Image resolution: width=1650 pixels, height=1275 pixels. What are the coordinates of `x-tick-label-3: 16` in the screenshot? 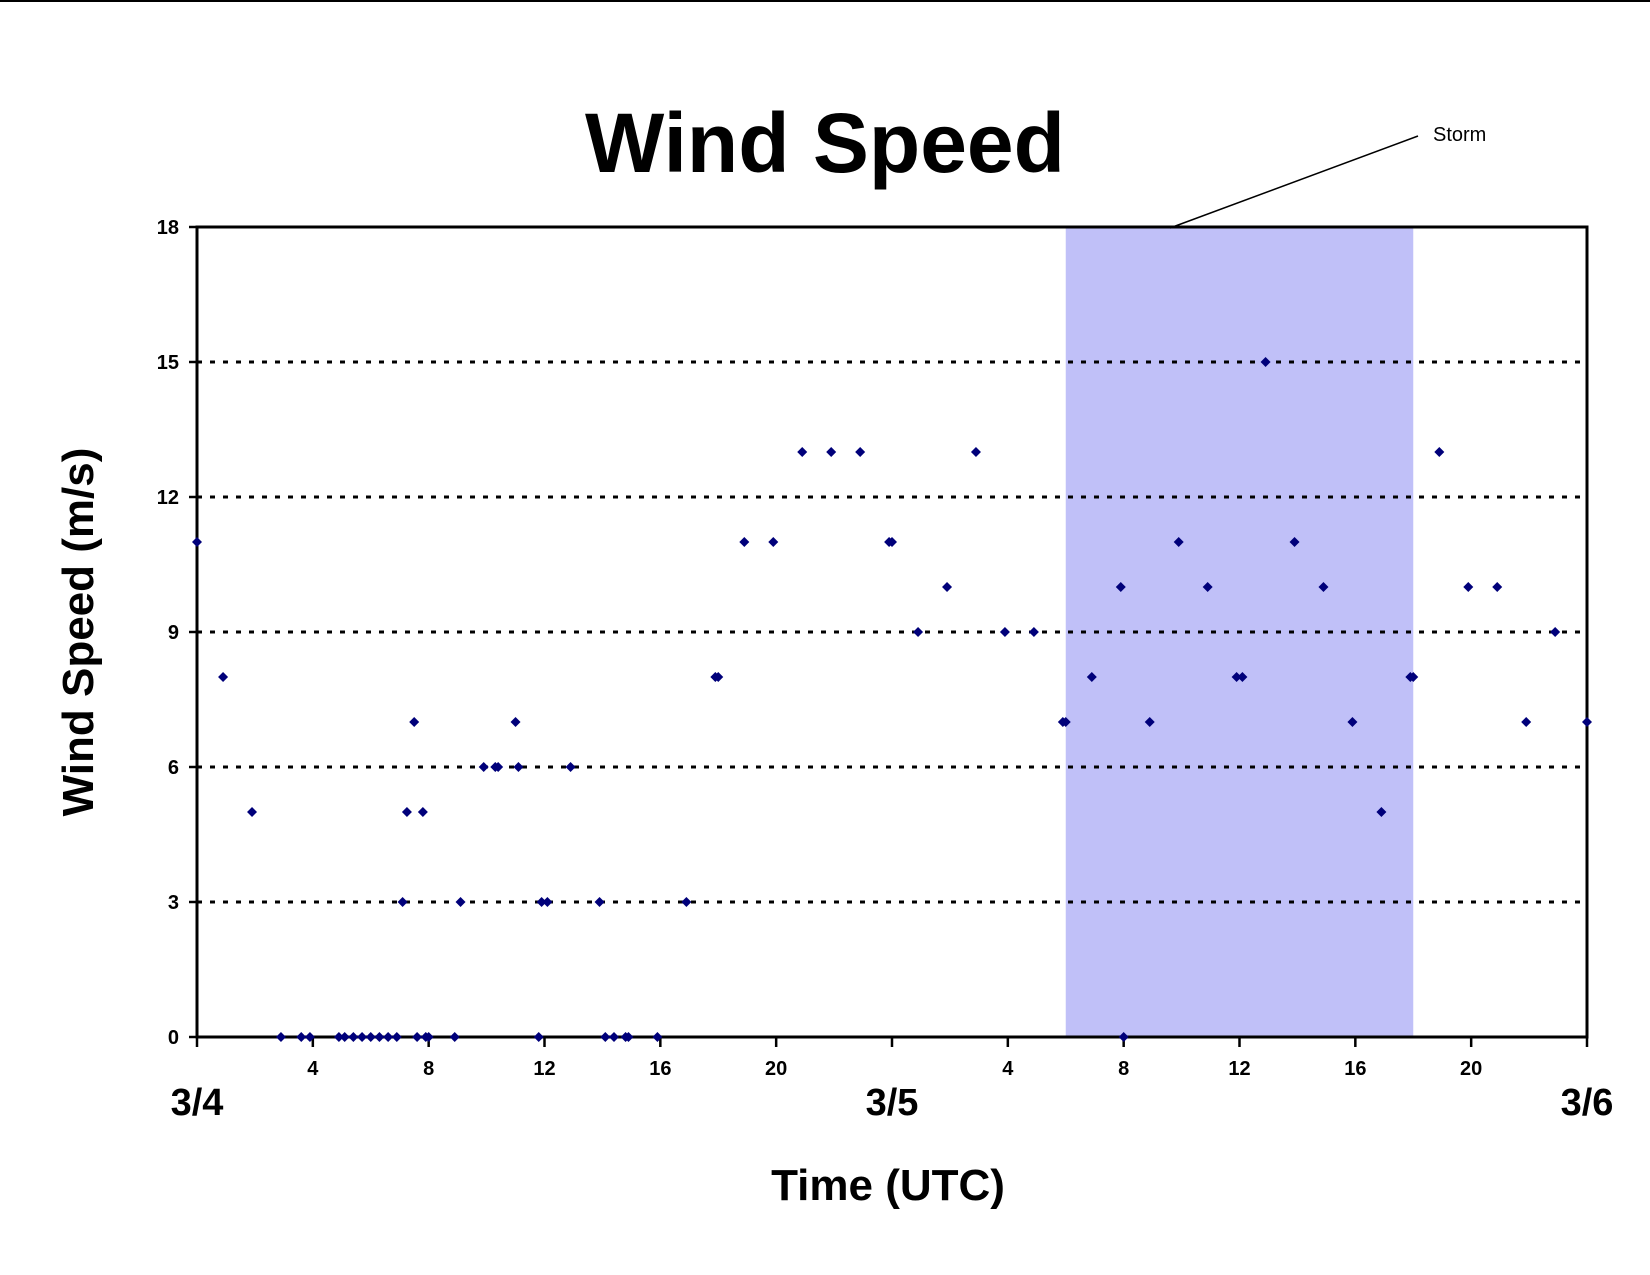 It's located at (660, 1069).